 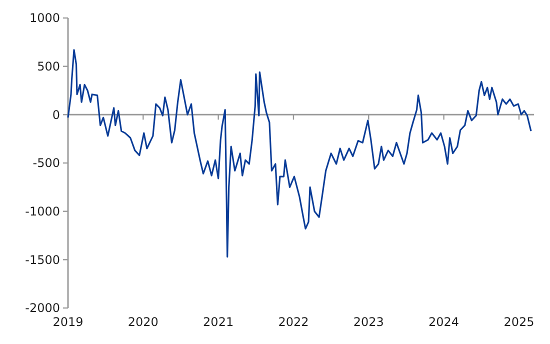 What do you see at coordinates (48, 67) in the screenshot?
I see `y-tick-label: 500` at bounding box center [48, 67].